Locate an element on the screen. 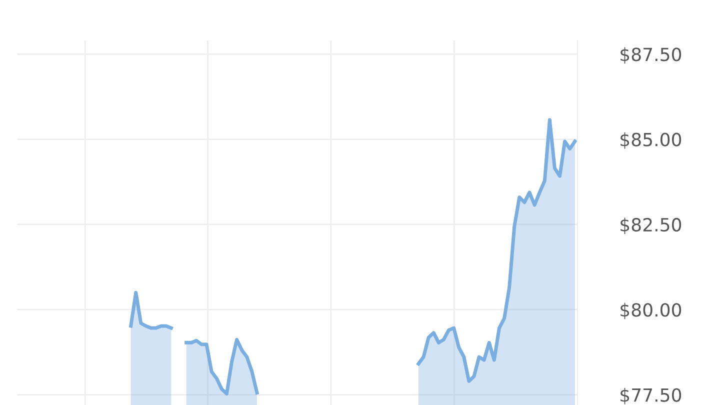  y-tick-label: $77.50 is located at coordinates (651, 396).